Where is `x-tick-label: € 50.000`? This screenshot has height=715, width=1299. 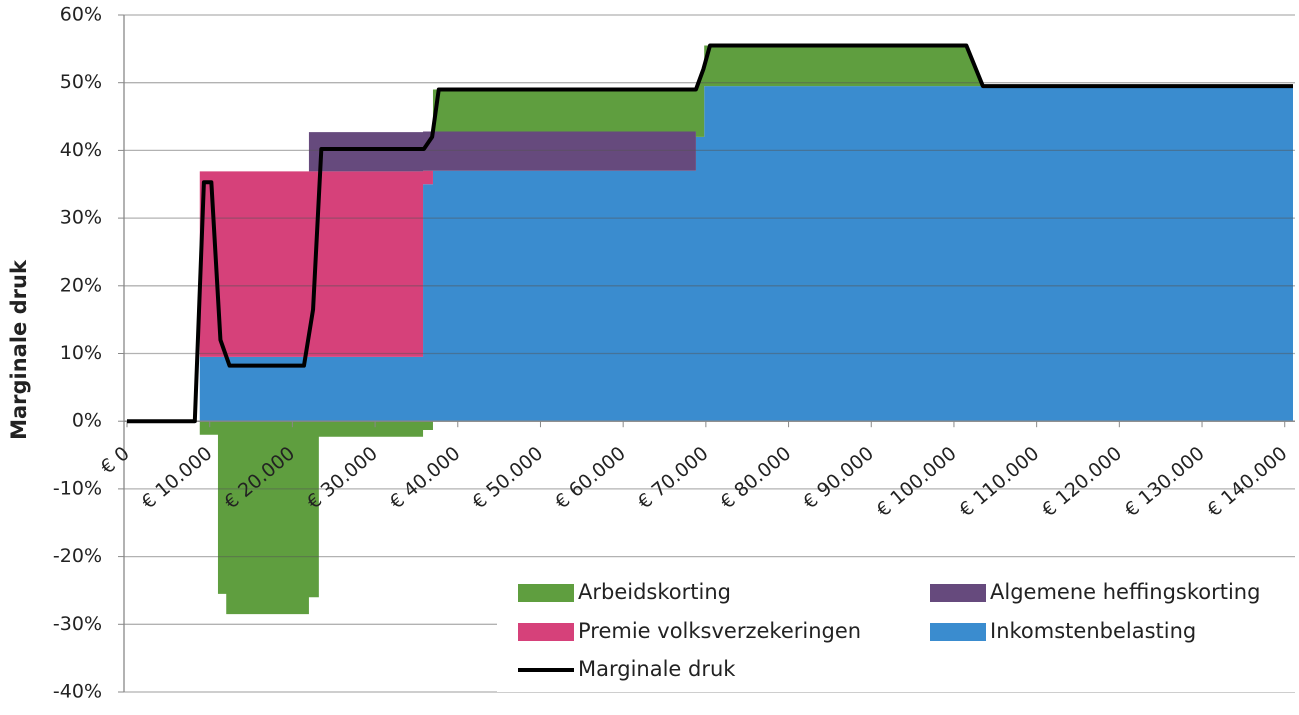
x-tick-label: € 50.000 is located at coordinates (507, 477).